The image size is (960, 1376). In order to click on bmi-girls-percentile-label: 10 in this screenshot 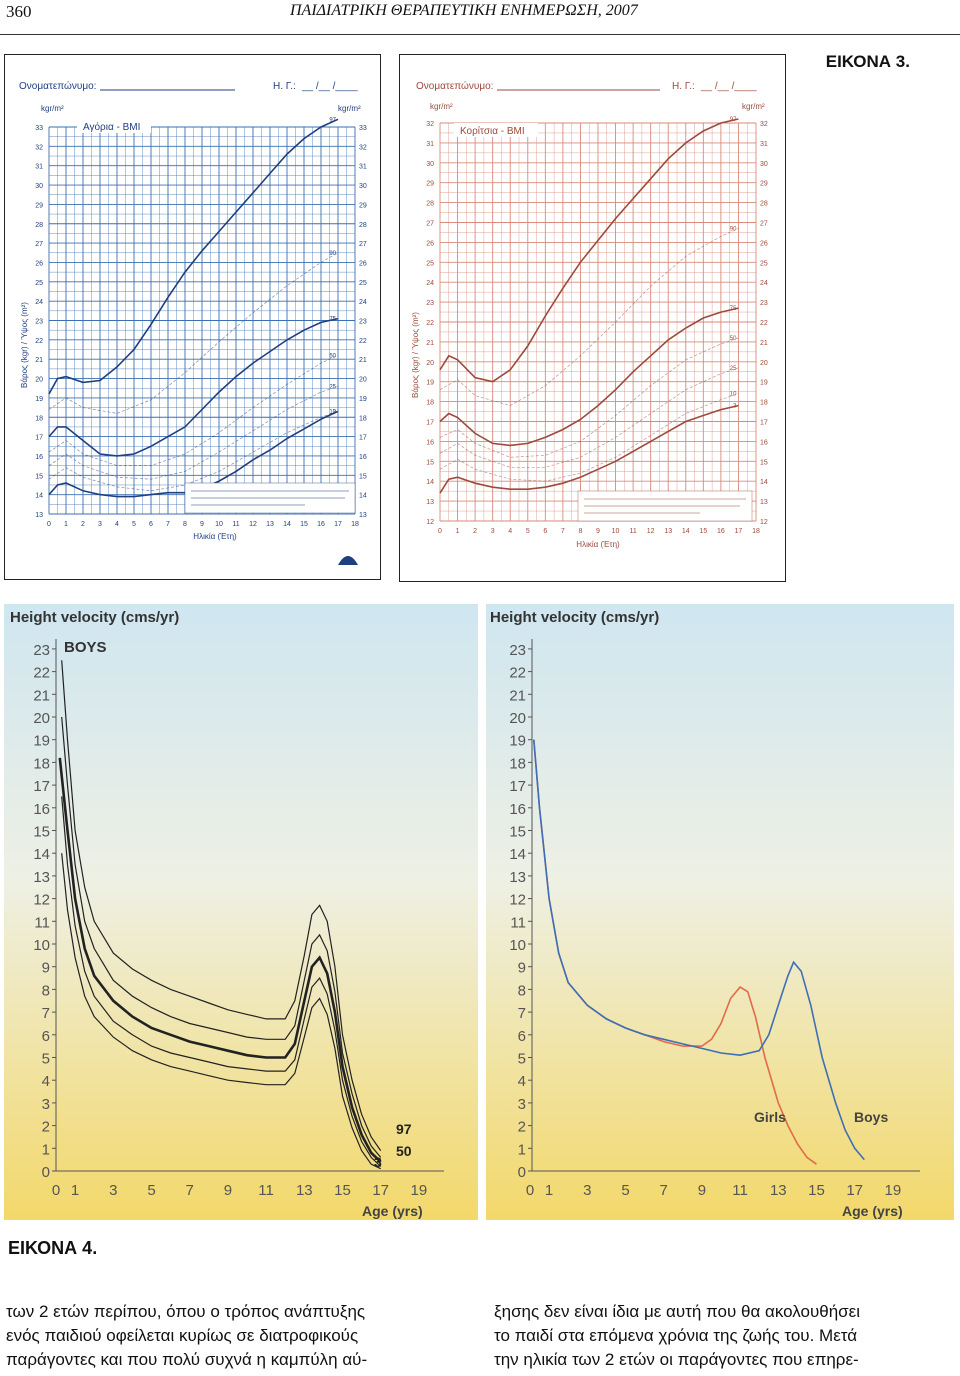, I will do `click(733, 395)`.